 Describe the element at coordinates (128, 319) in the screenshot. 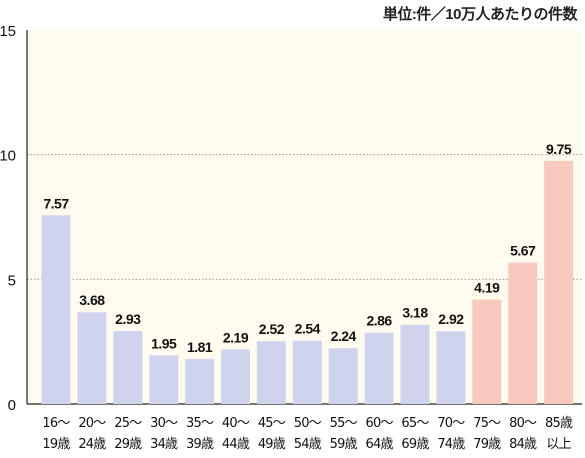

I see `data-label: 2.93` at that location.